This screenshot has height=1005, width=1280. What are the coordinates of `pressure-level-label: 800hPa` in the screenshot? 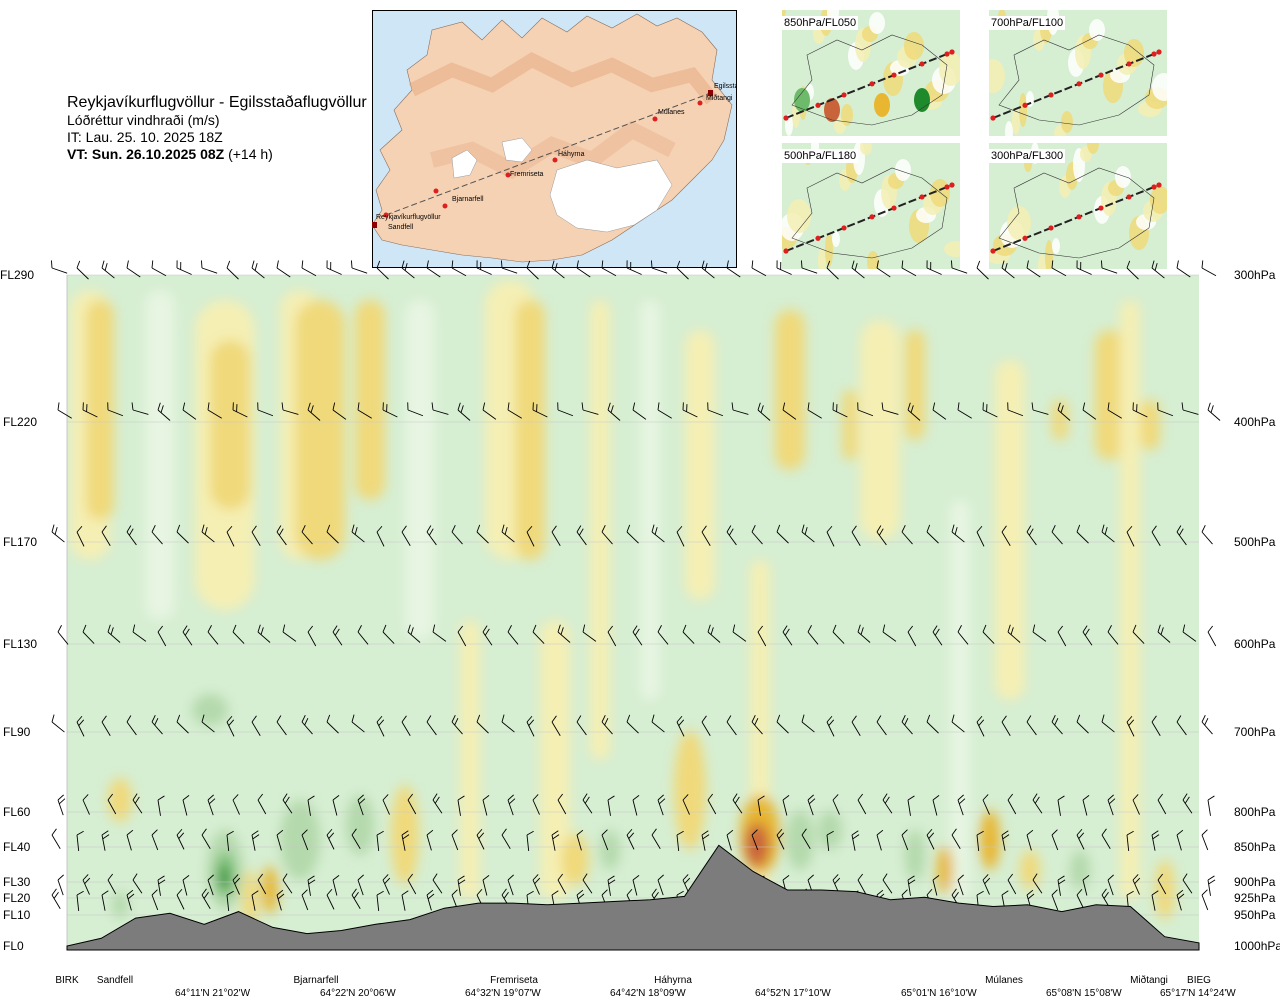 It's located at (1255, 812).